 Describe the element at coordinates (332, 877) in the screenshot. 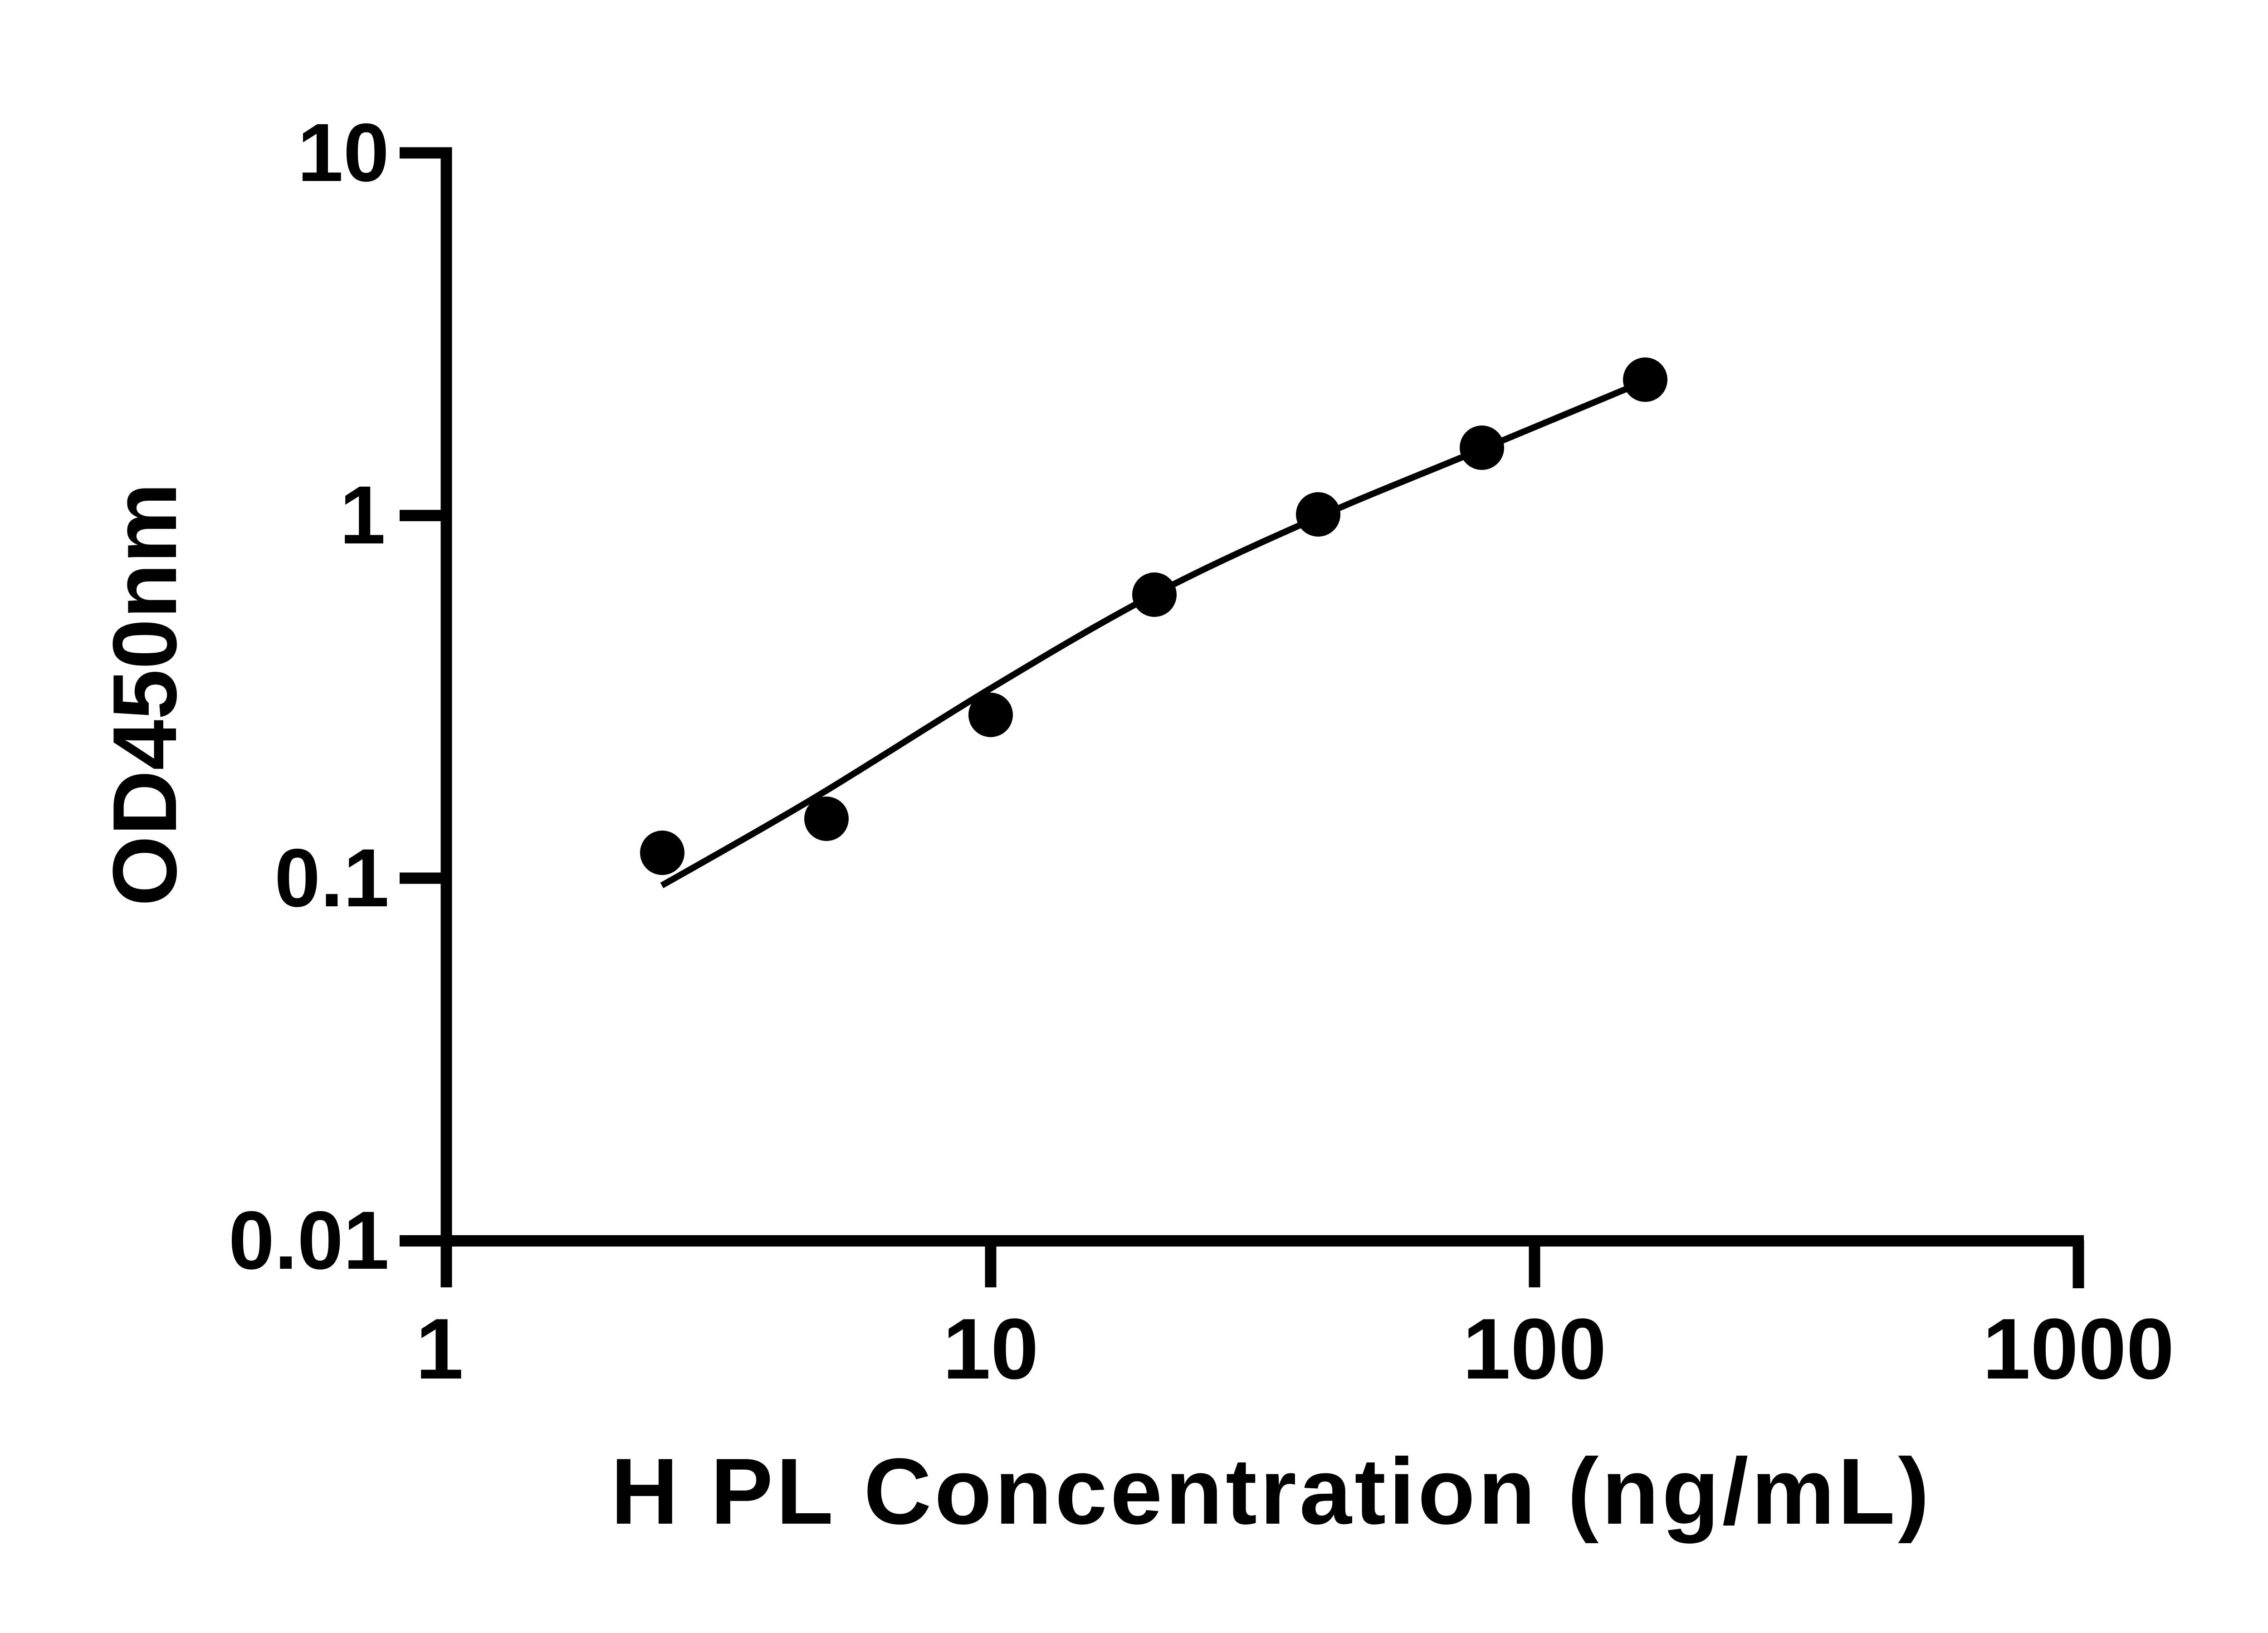

I see `svg-text: 0.1` at that location.